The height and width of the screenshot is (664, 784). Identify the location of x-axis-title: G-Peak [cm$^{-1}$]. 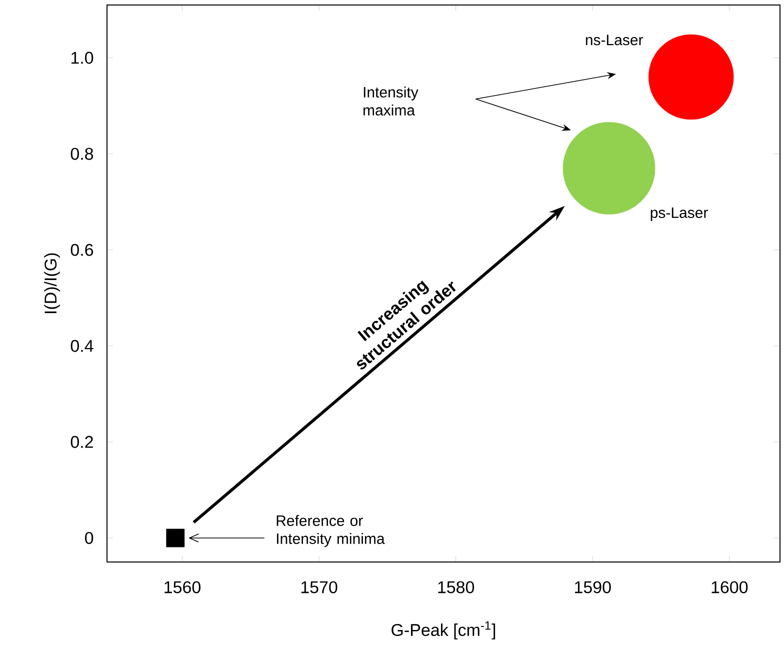
(444, 630).